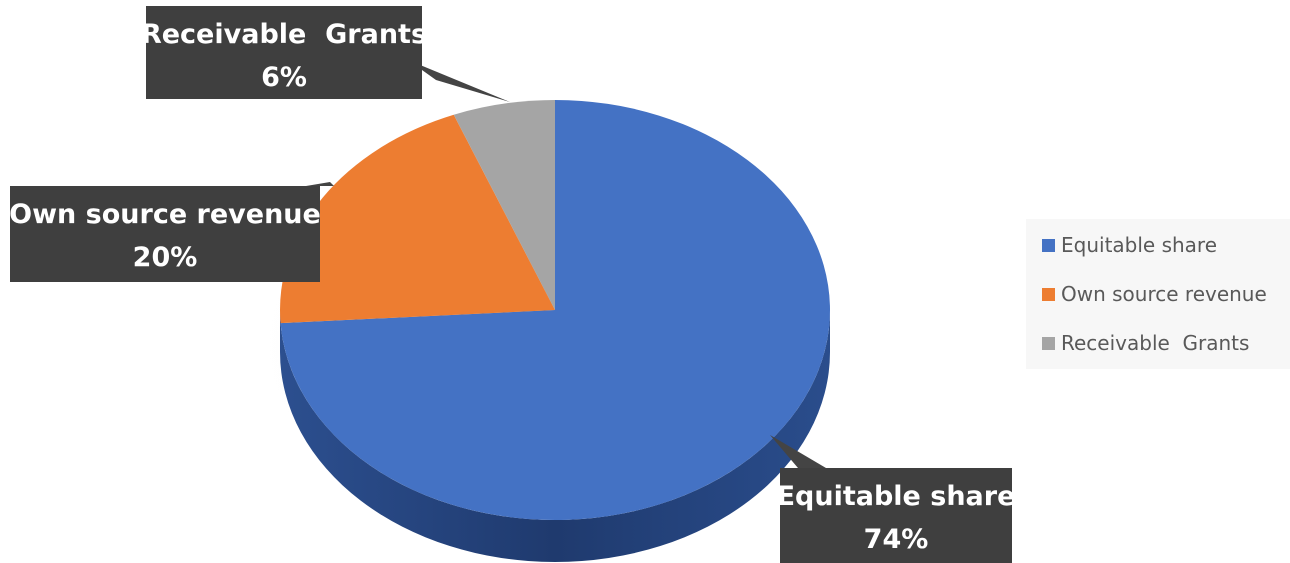  What do you see at coordinates (1048, 343) in the screenshot?
I see `legend-swatch-receivable-grants` at bounding box center [1048, 343].